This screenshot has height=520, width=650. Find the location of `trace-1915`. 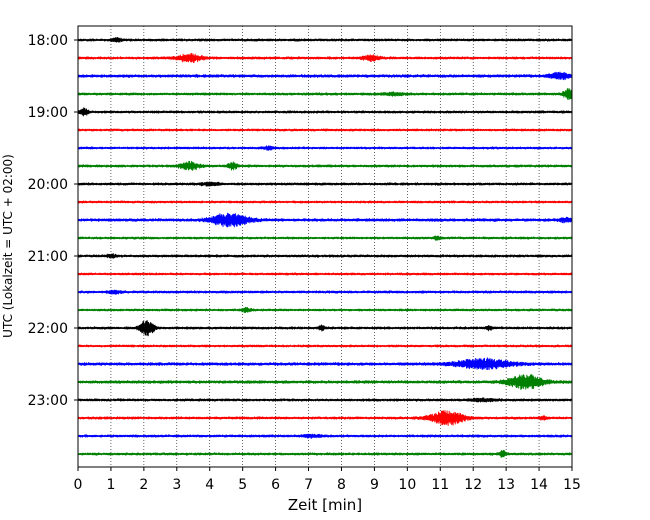

trace-1915 is located at coordinates (325, 130).